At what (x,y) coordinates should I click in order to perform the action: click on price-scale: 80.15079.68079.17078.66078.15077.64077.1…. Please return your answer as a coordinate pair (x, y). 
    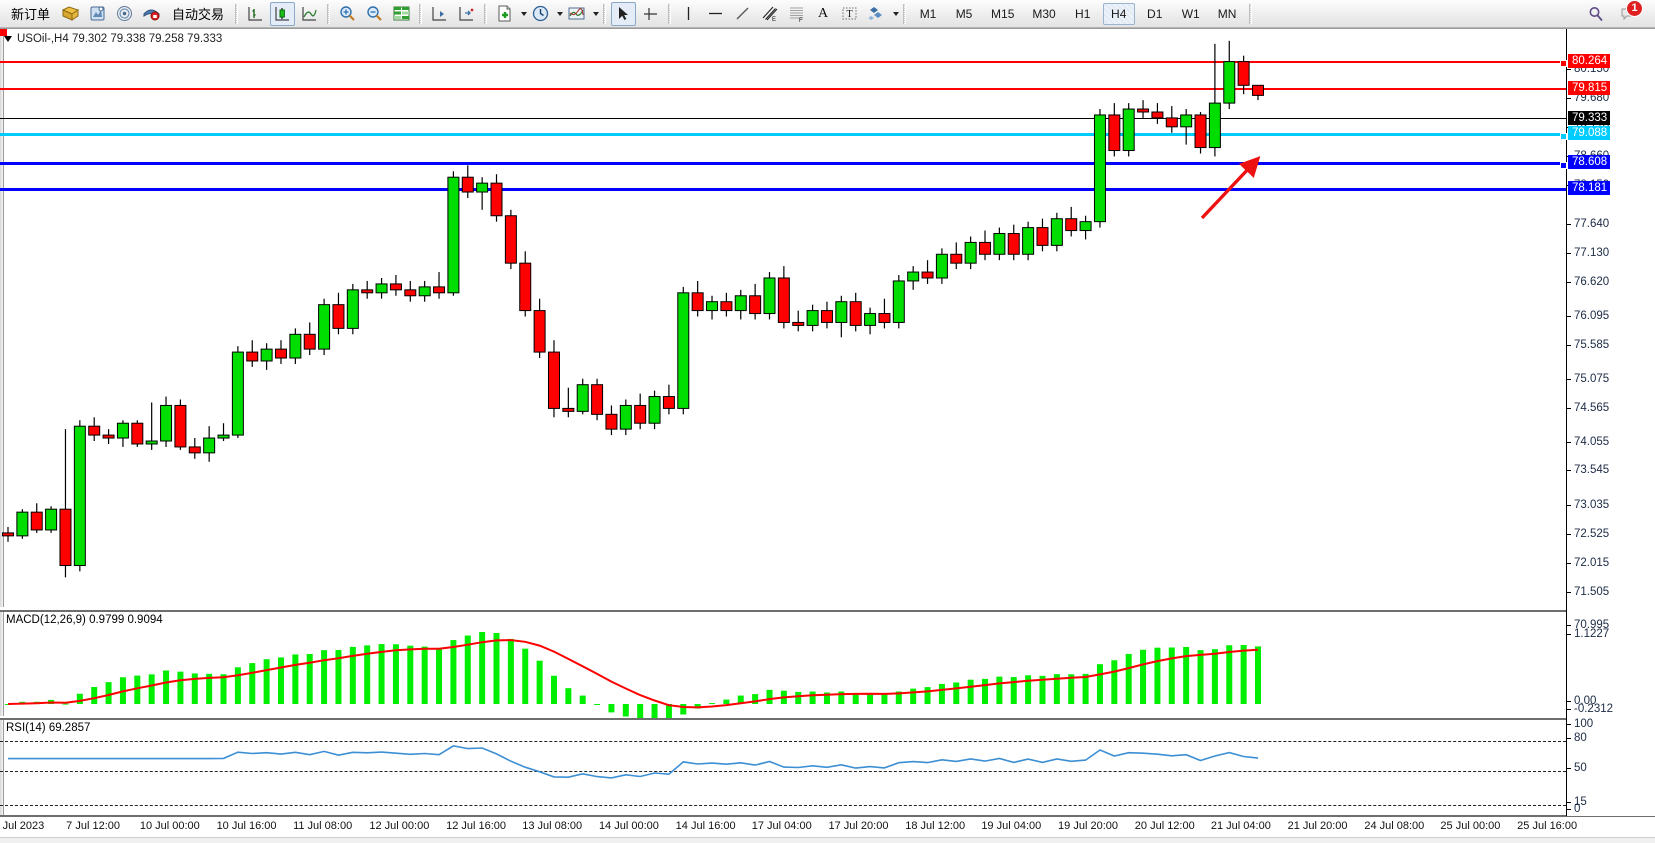
    Looking at the image, I should click on (1610, 422).